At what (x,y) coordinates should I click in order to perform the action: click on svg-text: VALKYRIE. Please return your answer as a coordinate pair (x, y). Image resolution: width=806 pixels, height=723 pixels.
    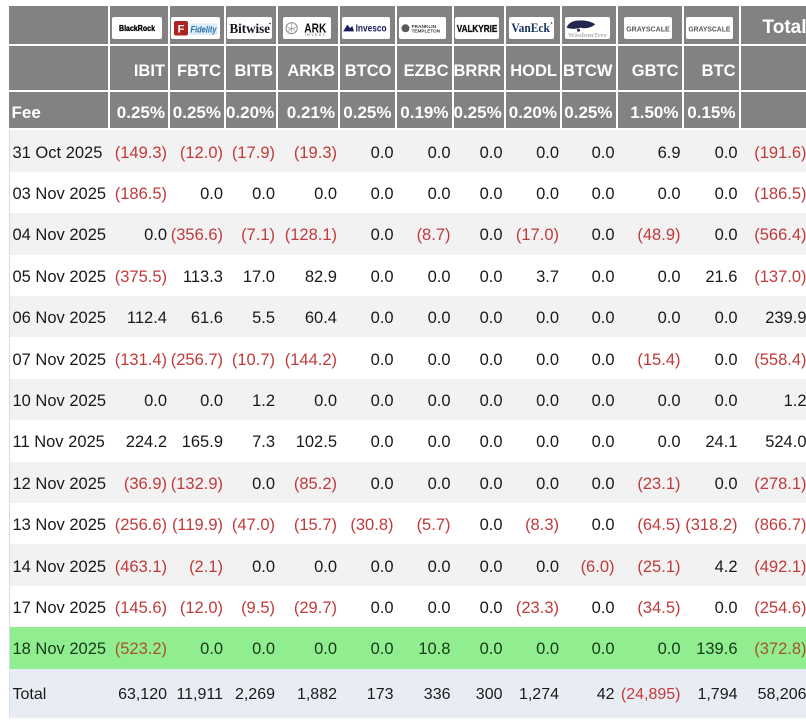
    Looking at the image, I should click on (477, 29).